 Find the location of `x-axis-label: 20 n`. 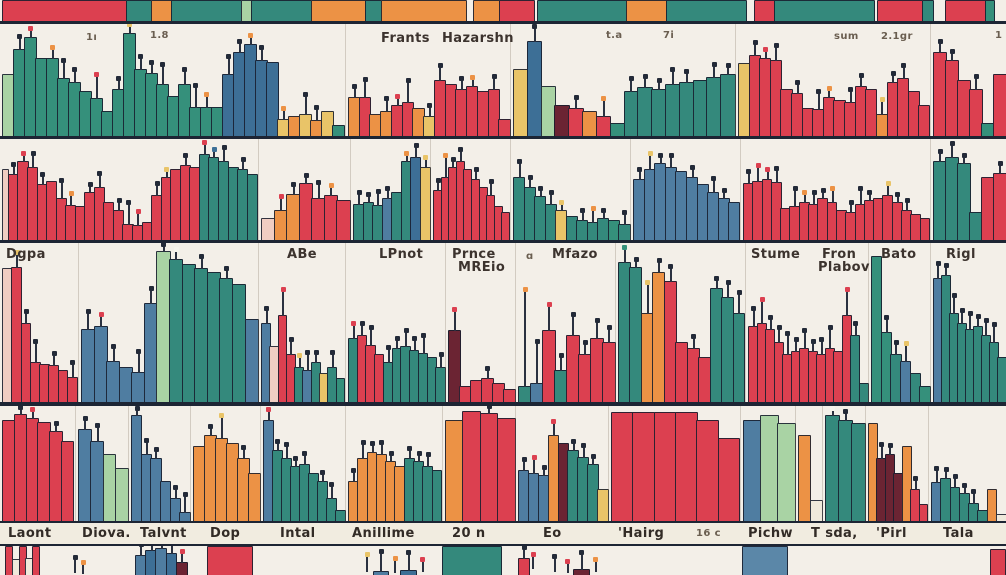

x-axis-label: 20 n is located at coordinates (469, 533).